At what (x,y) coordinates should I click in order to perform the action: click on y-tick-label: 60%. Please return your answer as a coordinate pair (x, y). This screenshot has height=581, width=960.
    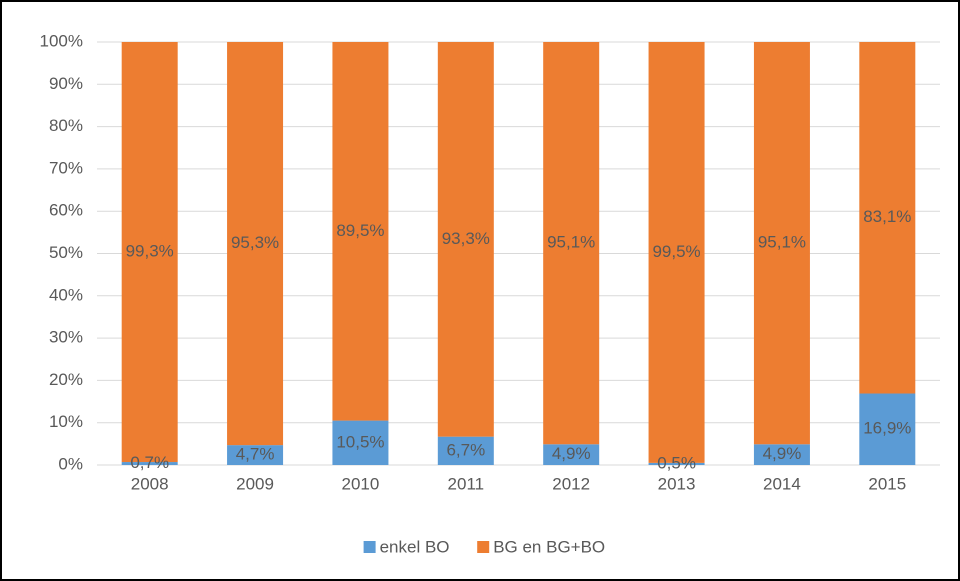
    Looking at the image, I should click on (66, 210).